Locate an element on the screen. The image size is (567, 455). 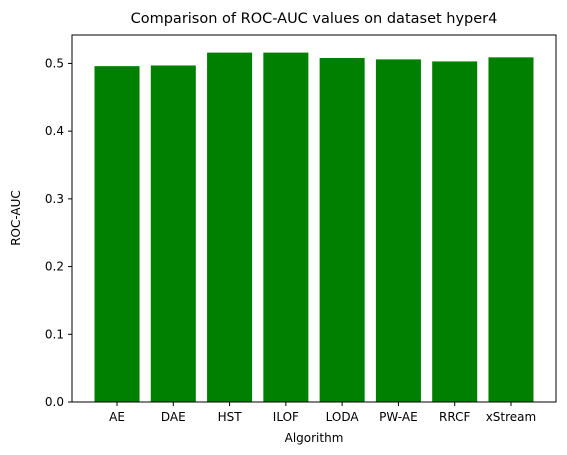
x-tick-label: RRCF is located at coordinates (454, 417).